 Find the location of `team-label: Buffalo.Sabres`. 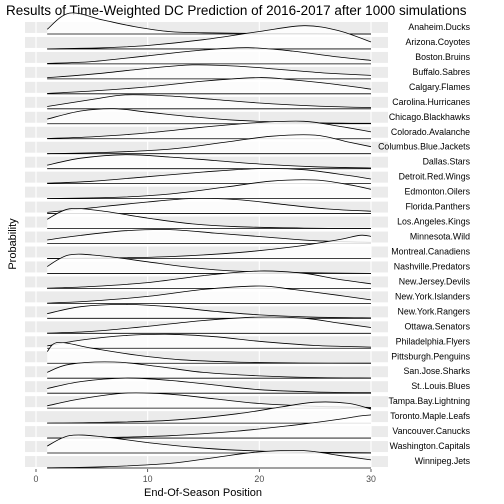

team-label: Buffalo.Sabres is located at coordinates (441, 72).